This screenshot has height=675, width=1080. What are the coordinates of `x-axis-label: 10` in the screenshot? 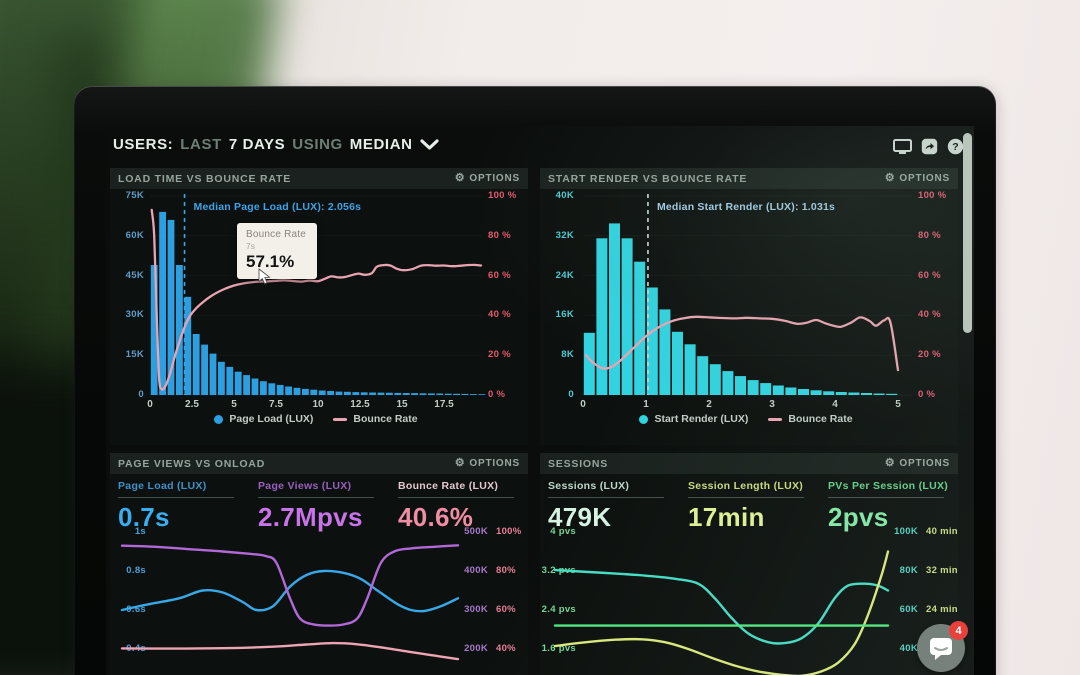 It's located at (318, 404).